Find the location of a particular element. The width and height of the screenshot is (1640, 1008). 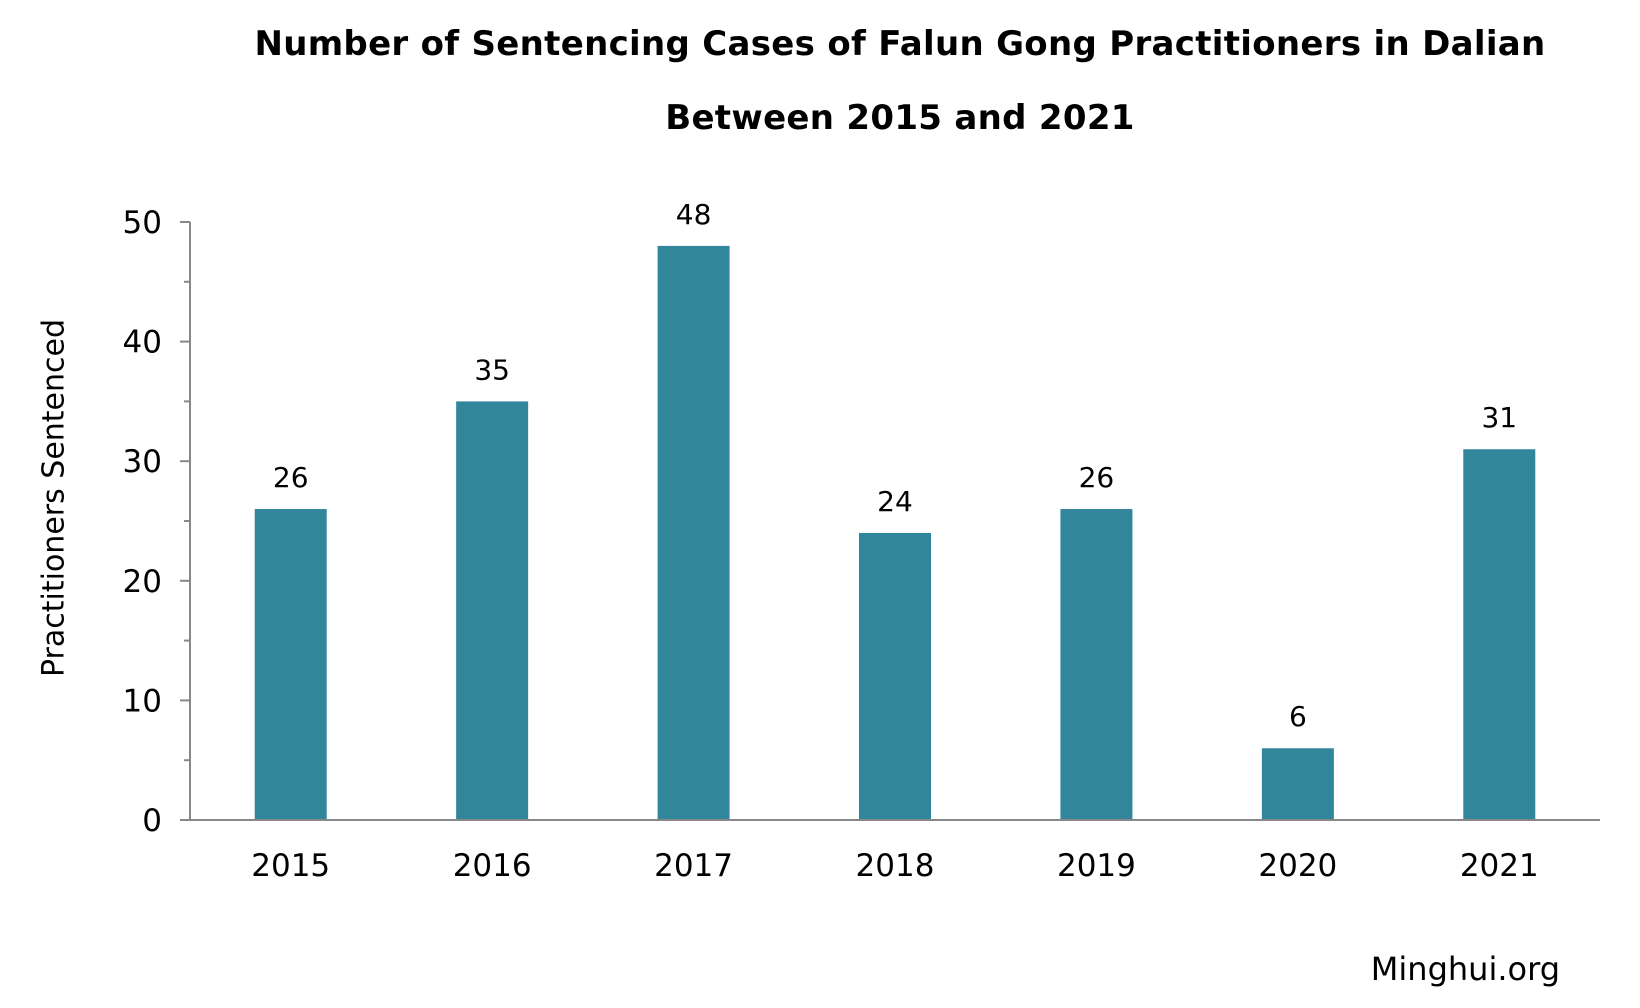

data-label-2021: 31 is located at coordinates (1499, 417).